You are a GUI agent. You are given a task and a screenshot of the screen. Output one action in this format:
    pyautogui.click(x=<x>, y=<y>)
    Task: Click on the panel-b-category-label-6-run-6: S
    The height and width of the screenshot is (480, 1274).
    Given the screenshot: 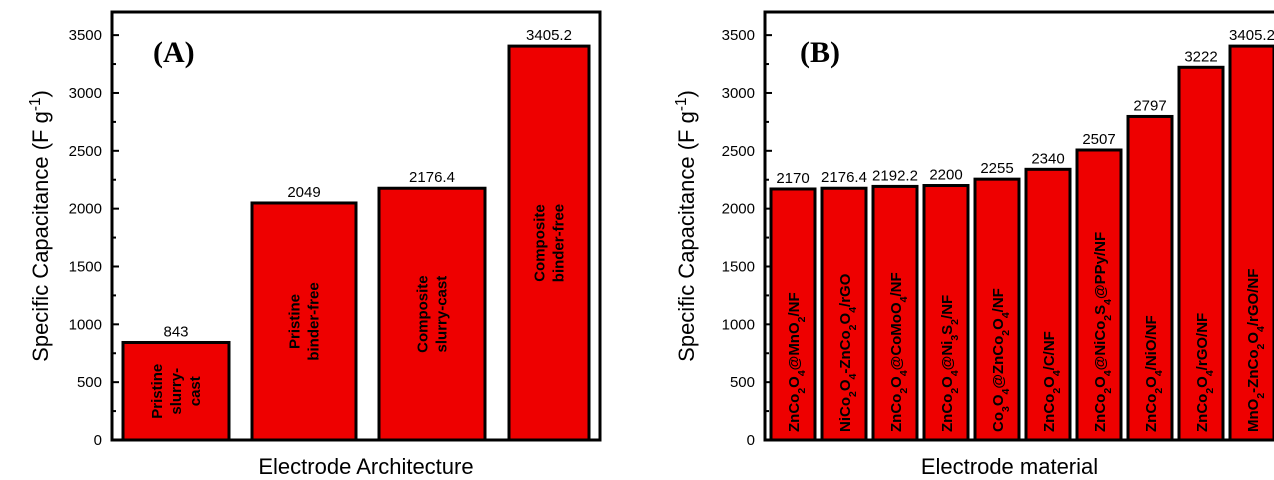 What is the action you would take?
    pyautogui.click(x=1100, y=310)
    